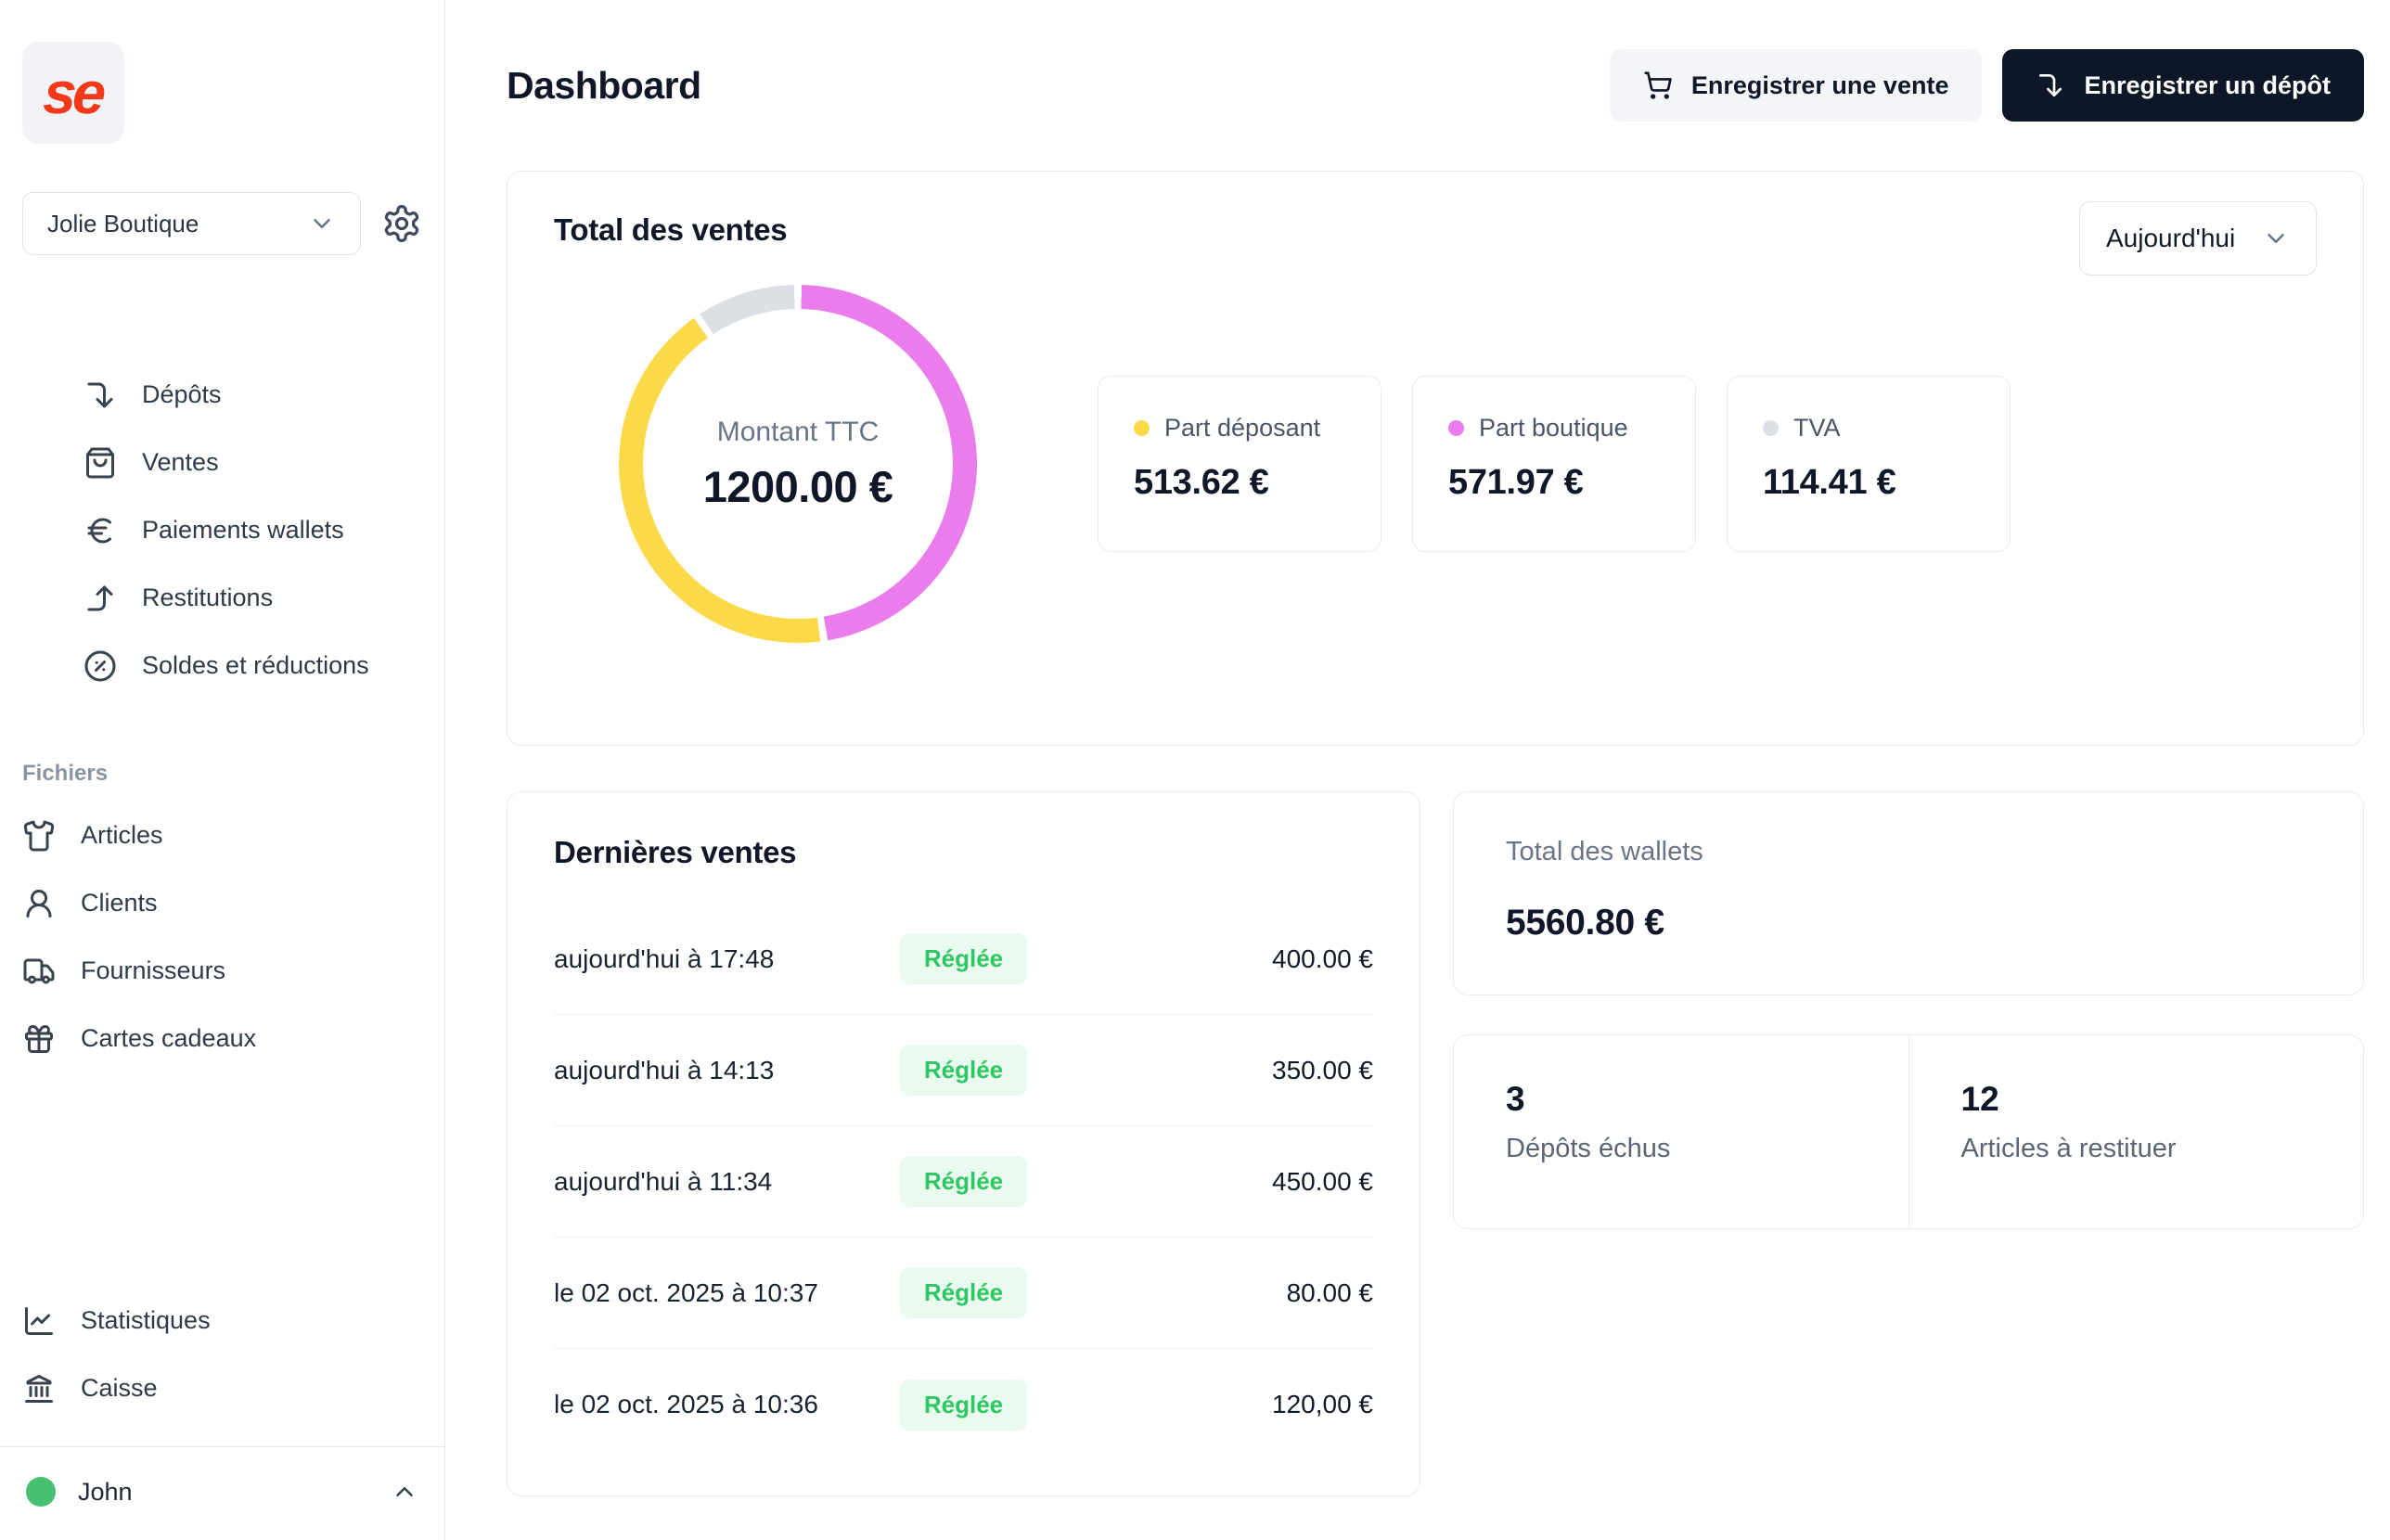 The height and width of the screenshot is (1540, 2390). I want to click on counters-card: 3 Dépôts échus 12 Articles à restituer, so click(1908, 1131).